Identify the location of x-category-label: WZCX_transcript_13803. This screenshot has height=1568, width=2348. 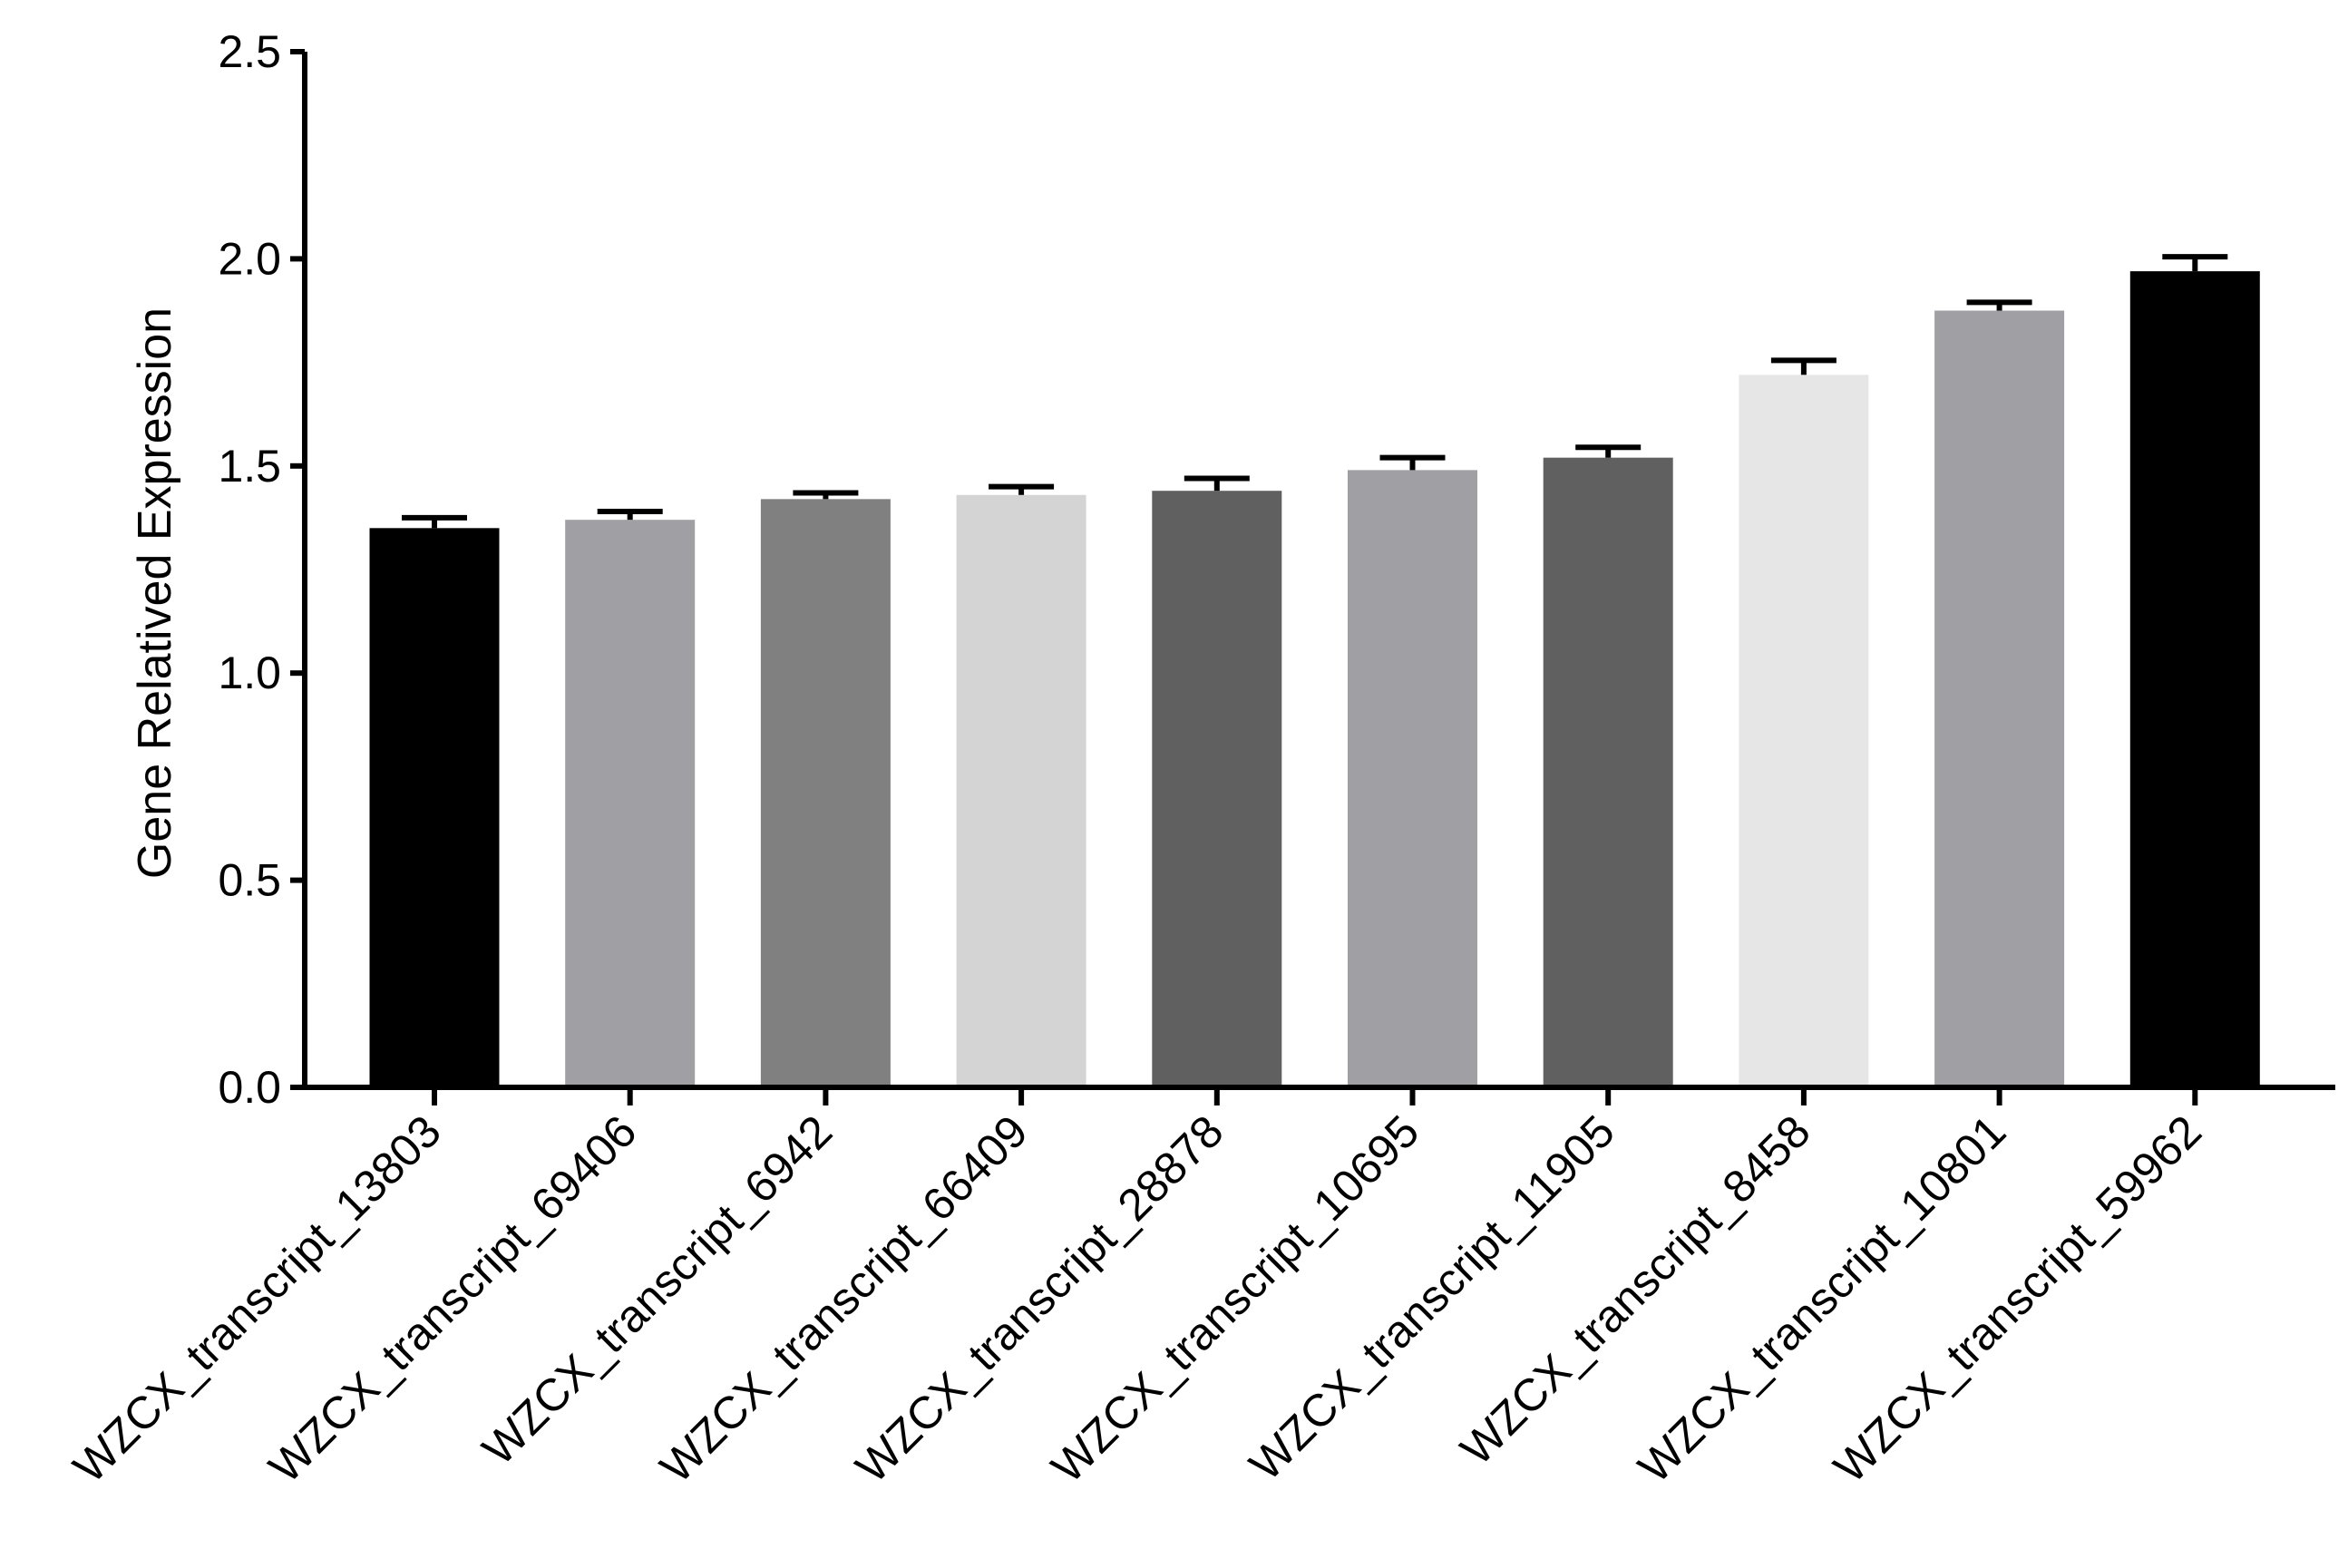
(257, 1299).